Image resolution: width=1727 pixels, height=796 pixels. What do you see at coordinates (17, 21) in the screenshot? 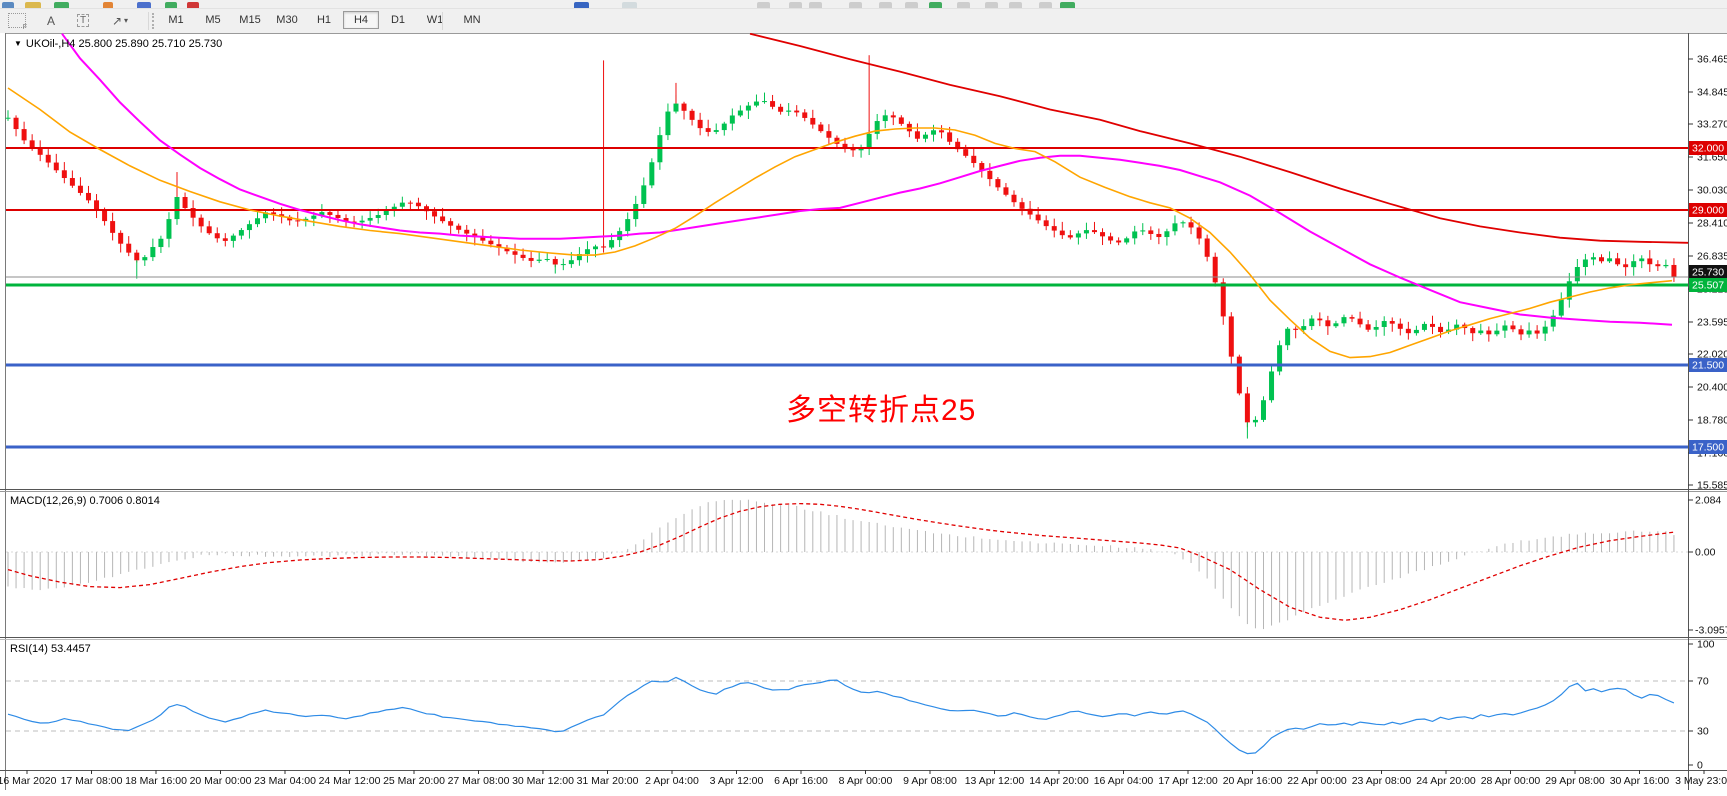
I see `grid-properties-icon` at bounding box center [17, 21].